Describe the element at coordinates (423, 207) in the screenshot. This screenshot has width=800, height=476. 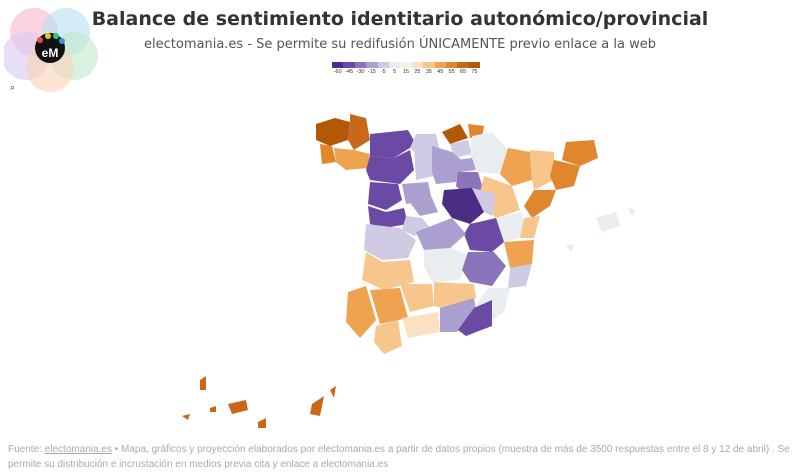
I see `province-segovia` at that location.